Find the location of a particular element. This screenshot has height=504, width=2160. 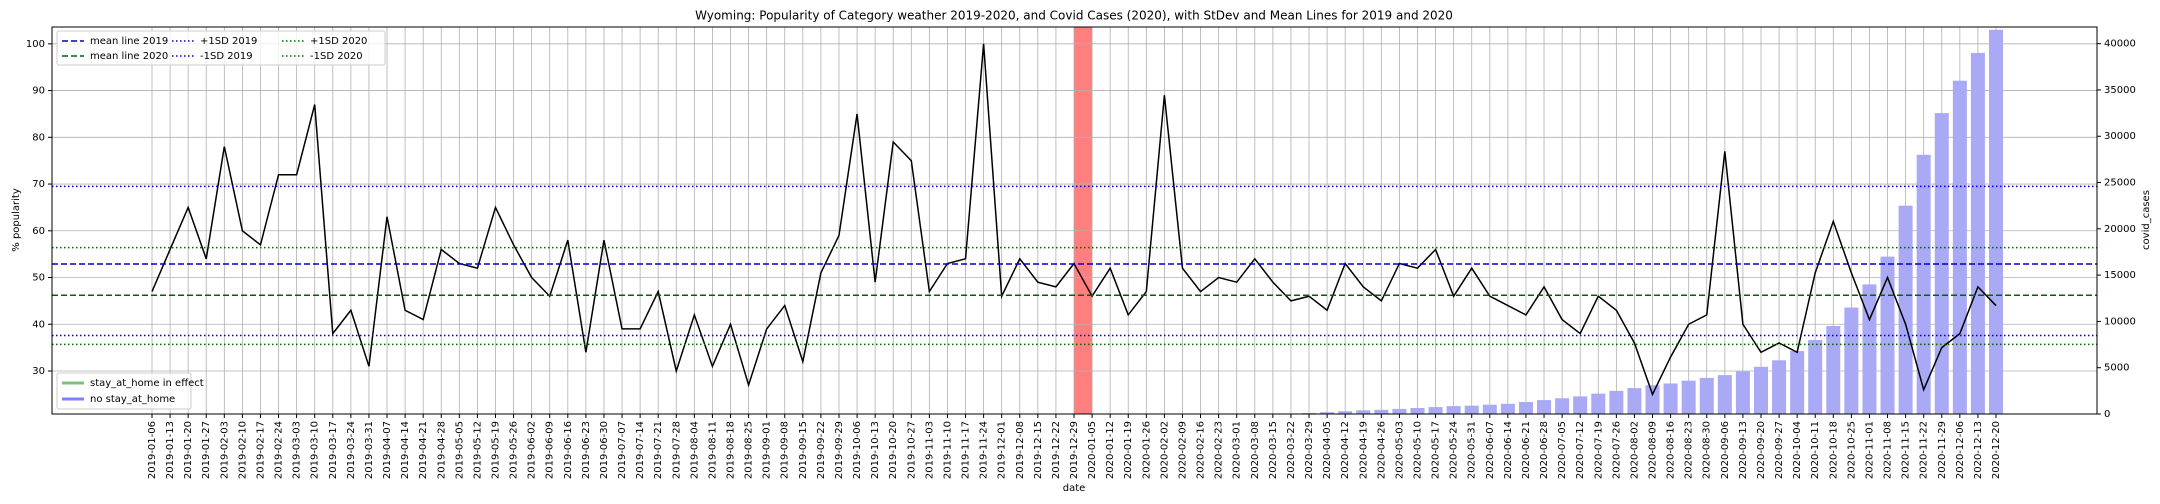

legend-label: +1SD 2019 is located at coordinates (228, 41).